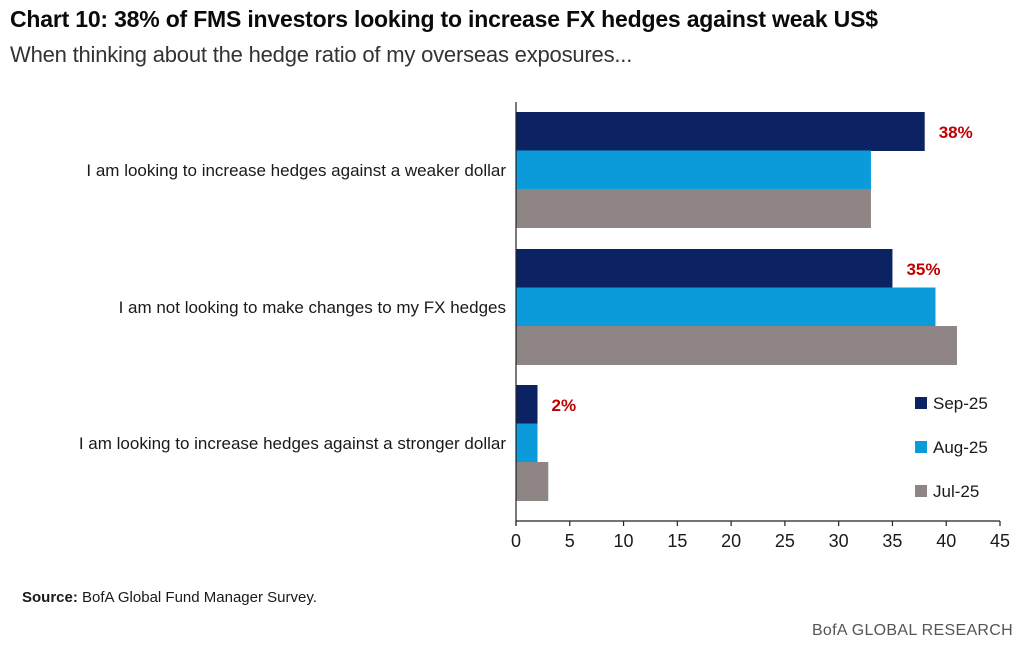 This screenshot has height=646, width=1031. I want to click on x-tick-label: 0, so click(516, 541).